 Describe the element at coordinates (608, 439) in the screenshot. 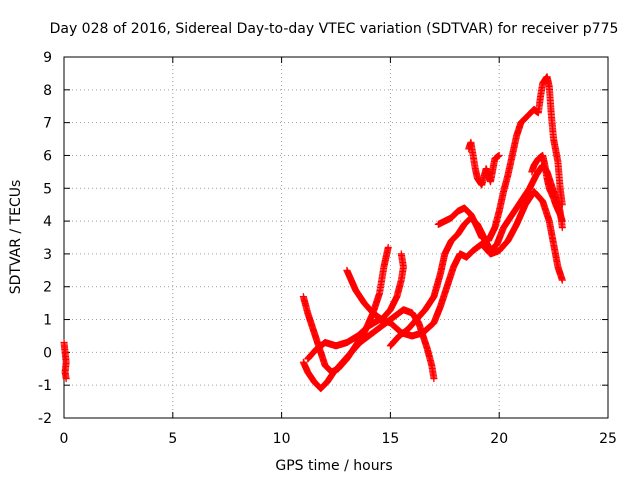

I see `x-tick-label: 25` at that location.